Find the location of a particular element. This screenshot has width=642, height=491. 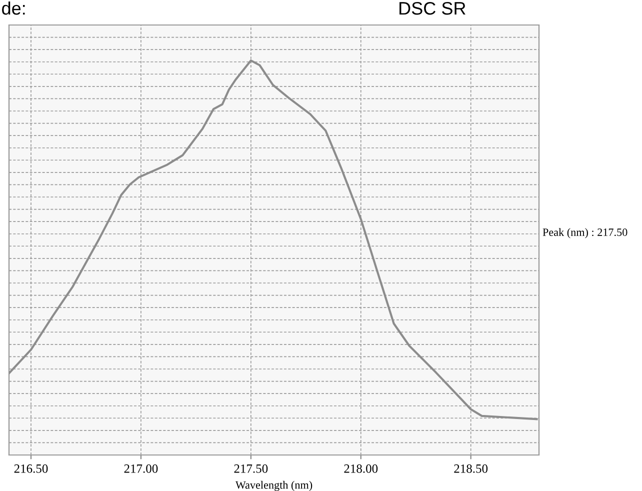

text: de: is located at coordinates (13, 8).